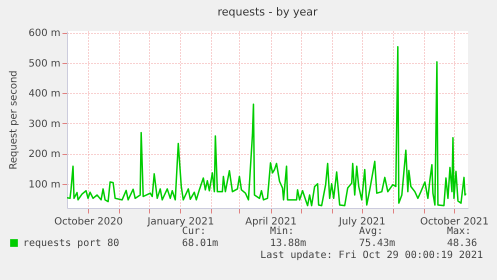 The image size is (497, 280). I want to click on y-tick-label: 500 m, so click(44, 64).